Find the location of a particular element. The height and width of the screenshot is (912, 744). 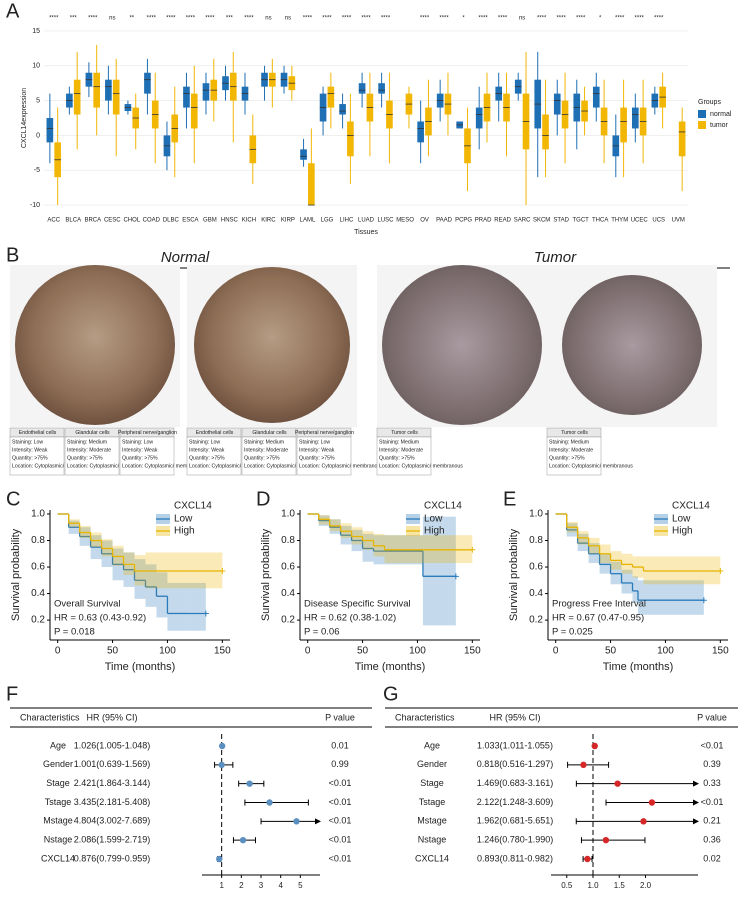

x-tick-label: READ is located at coordinates (502, 221).